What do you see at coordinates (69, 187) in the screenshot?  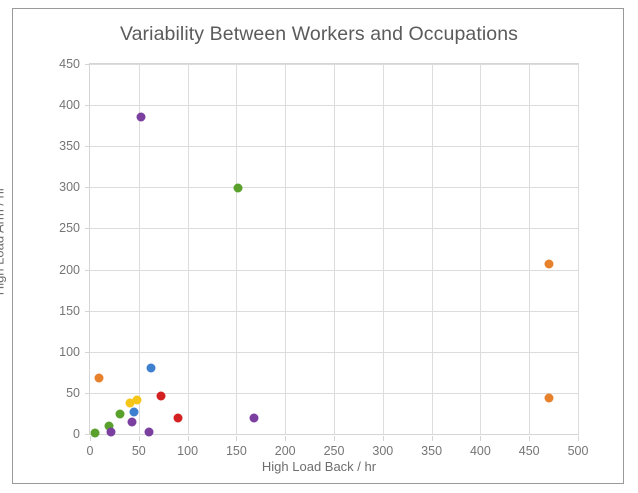 I see `y-tick-label: 300` at bounding box center [69, 187].